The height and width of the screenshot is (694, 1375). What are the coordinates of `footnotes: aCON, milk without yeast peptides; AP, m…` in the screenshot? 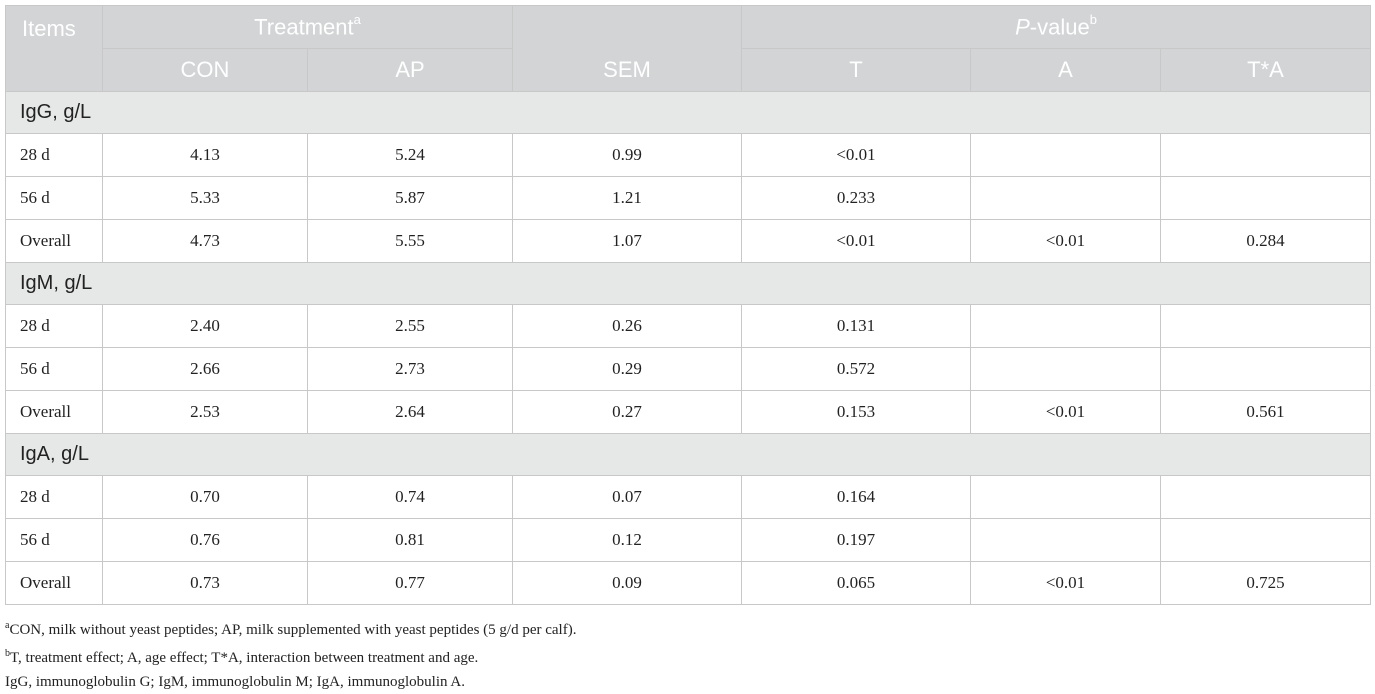 It's located at (687, 654).